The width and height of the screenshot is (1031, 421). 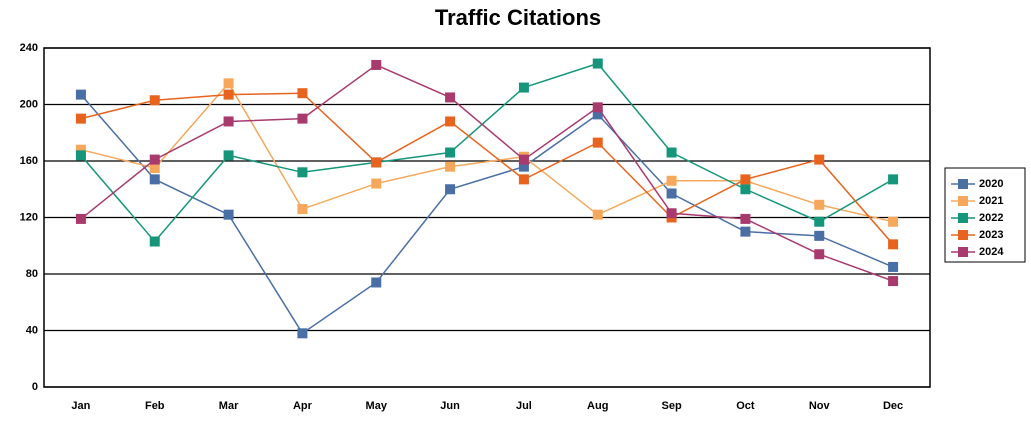 What do you see at coordinates (29, 48) in the screenshot?
I see `y-tick-label: 240` at bounding box center [29, 48].